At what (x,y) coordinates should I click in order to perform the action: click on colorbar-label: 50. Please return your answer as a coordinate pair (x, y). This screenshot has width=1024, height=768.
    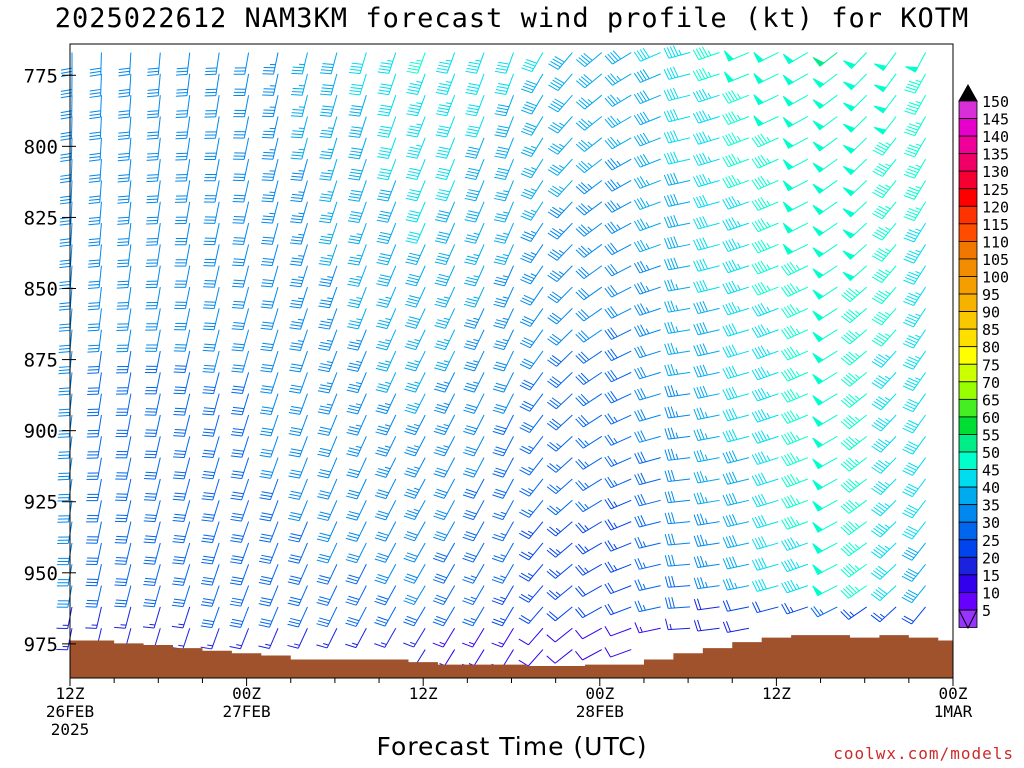
    Looking at the image, I should click on (991, 453).